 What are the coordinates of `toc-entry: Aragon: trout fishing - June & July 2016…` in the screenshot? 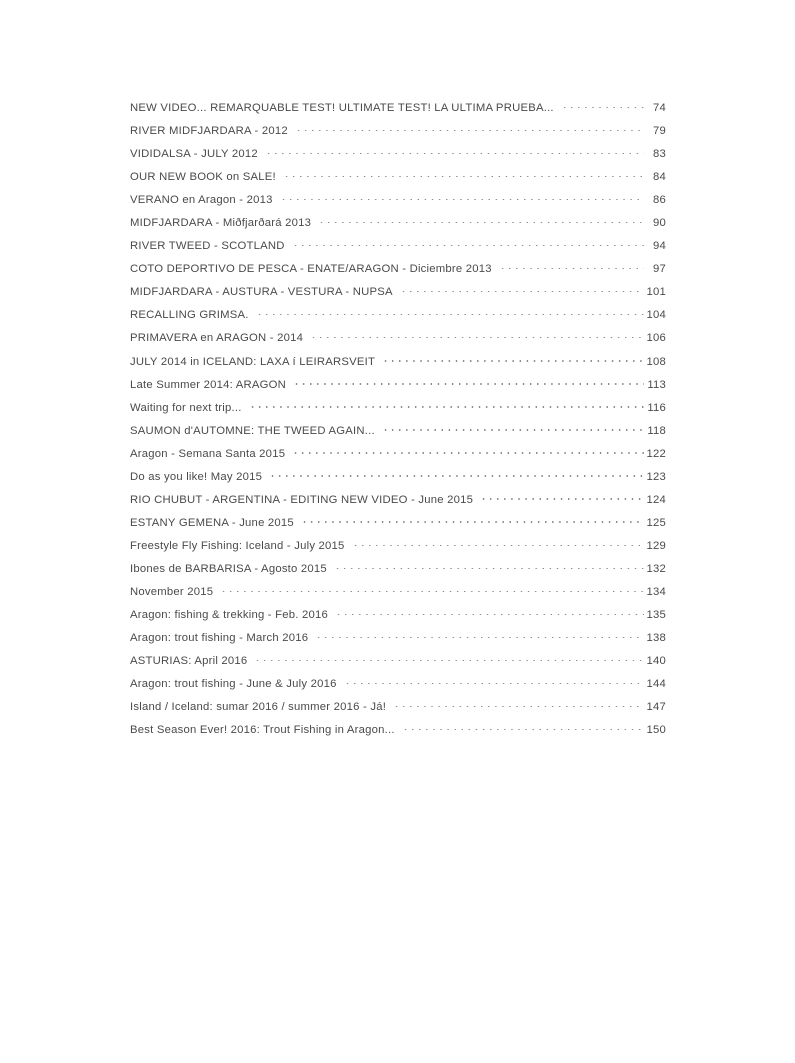 It's located at (398, 684).